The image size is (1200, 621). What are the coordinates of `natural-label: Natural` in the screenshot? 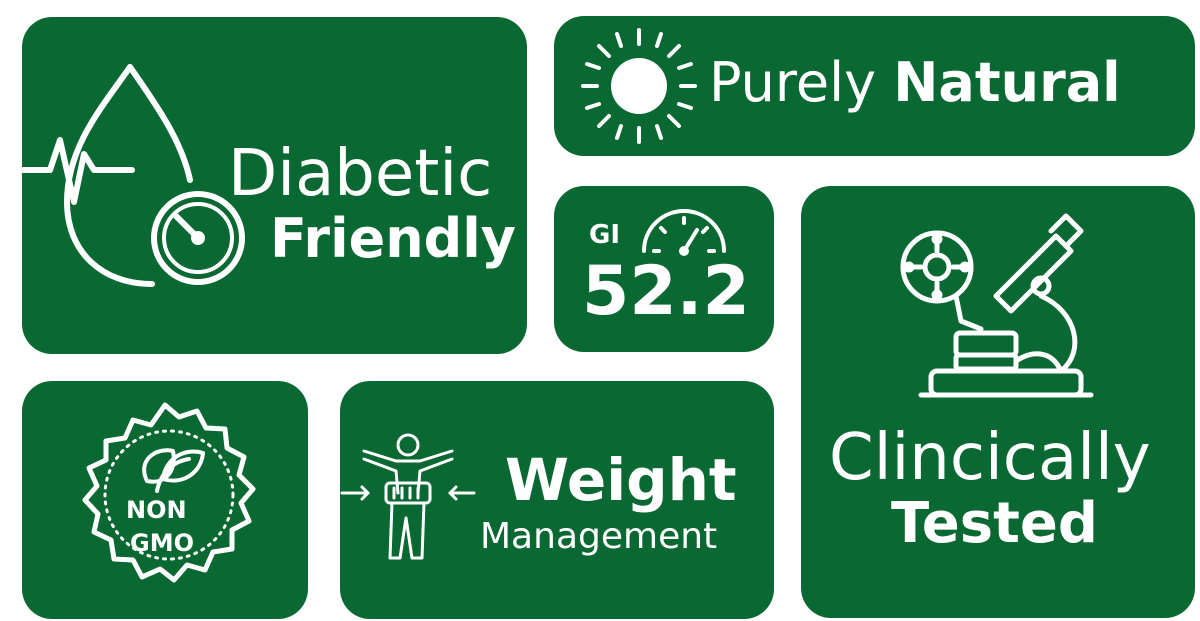 It's located at (1007, 82).